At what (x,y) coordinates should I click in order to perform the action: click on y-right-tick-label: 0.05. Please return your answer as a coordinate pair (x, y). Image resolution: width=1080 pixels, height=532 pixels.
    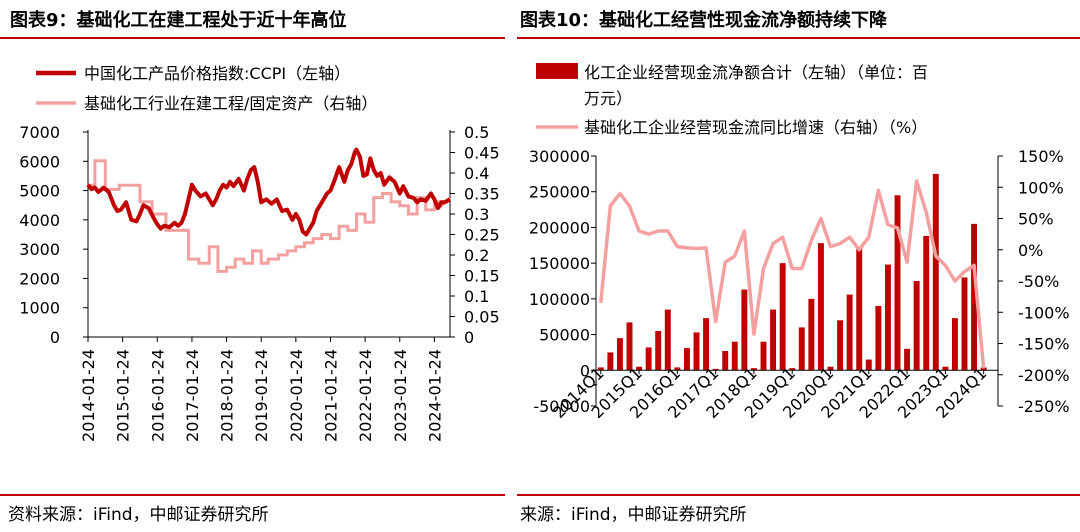
    Looking at the image, I should click on (482, 317).